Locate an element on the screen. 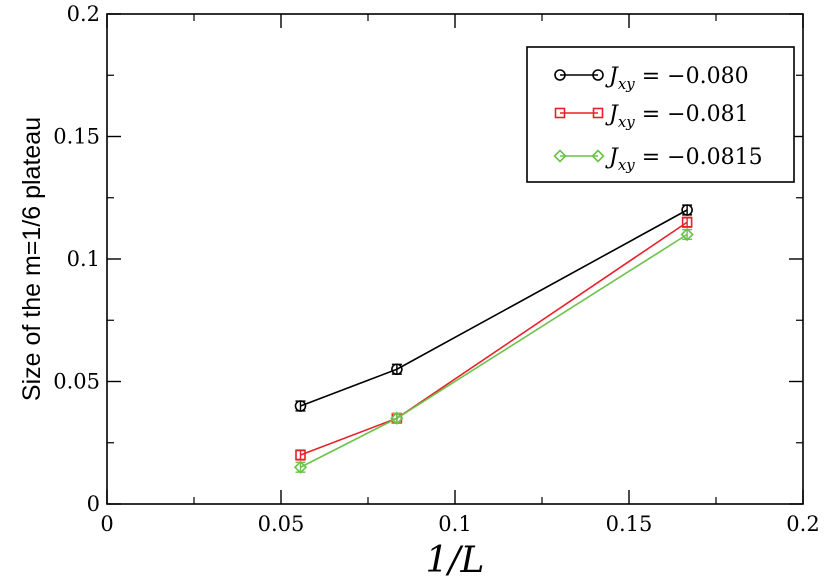 The height and width of the screenshot is (584, 830). legend-entry-2: Jxy = −0.081 is located at coordinates (651, 116).